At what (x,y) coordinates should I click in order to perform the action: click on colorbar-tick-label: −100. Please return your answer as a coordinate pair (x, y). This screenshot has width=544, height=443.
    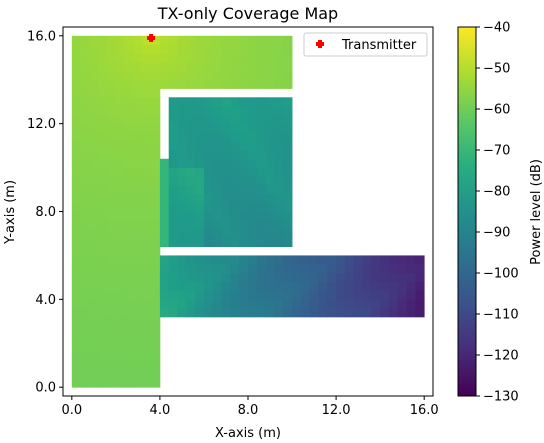
    Looking at the image, I should click on (501, 274).